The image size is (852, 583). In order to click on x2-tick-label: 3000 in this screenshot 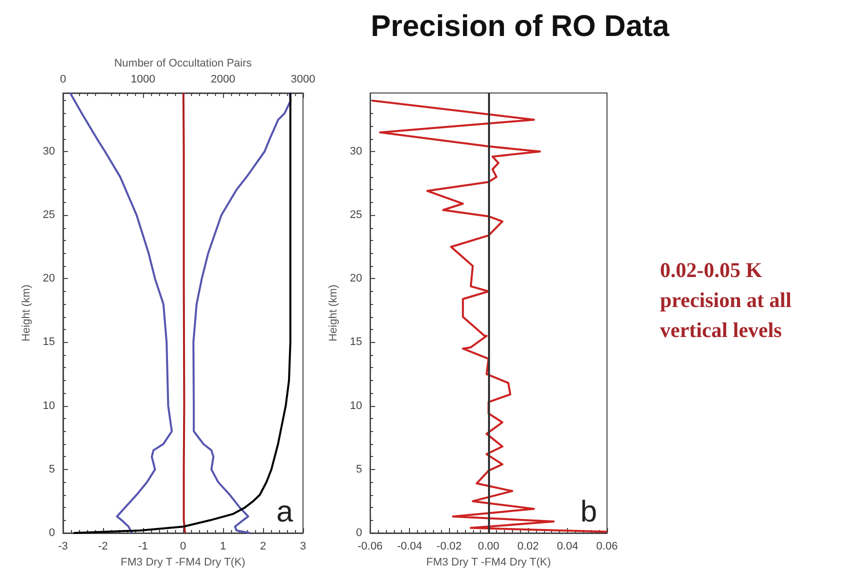, I will do `click(303, 80)`.